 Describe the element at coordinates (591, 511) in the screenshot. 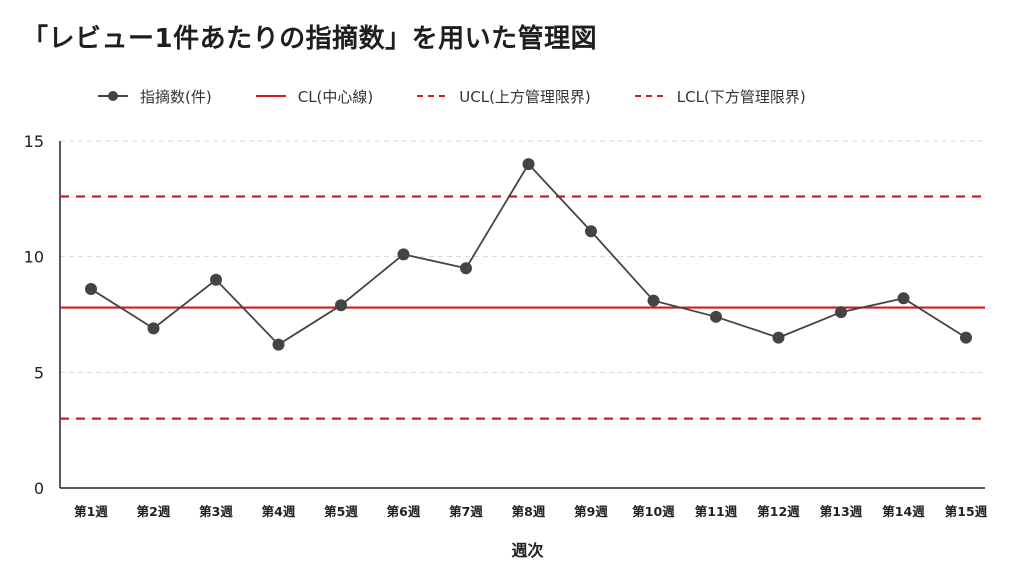

I see `x-tick-label: 第9週` at that location.